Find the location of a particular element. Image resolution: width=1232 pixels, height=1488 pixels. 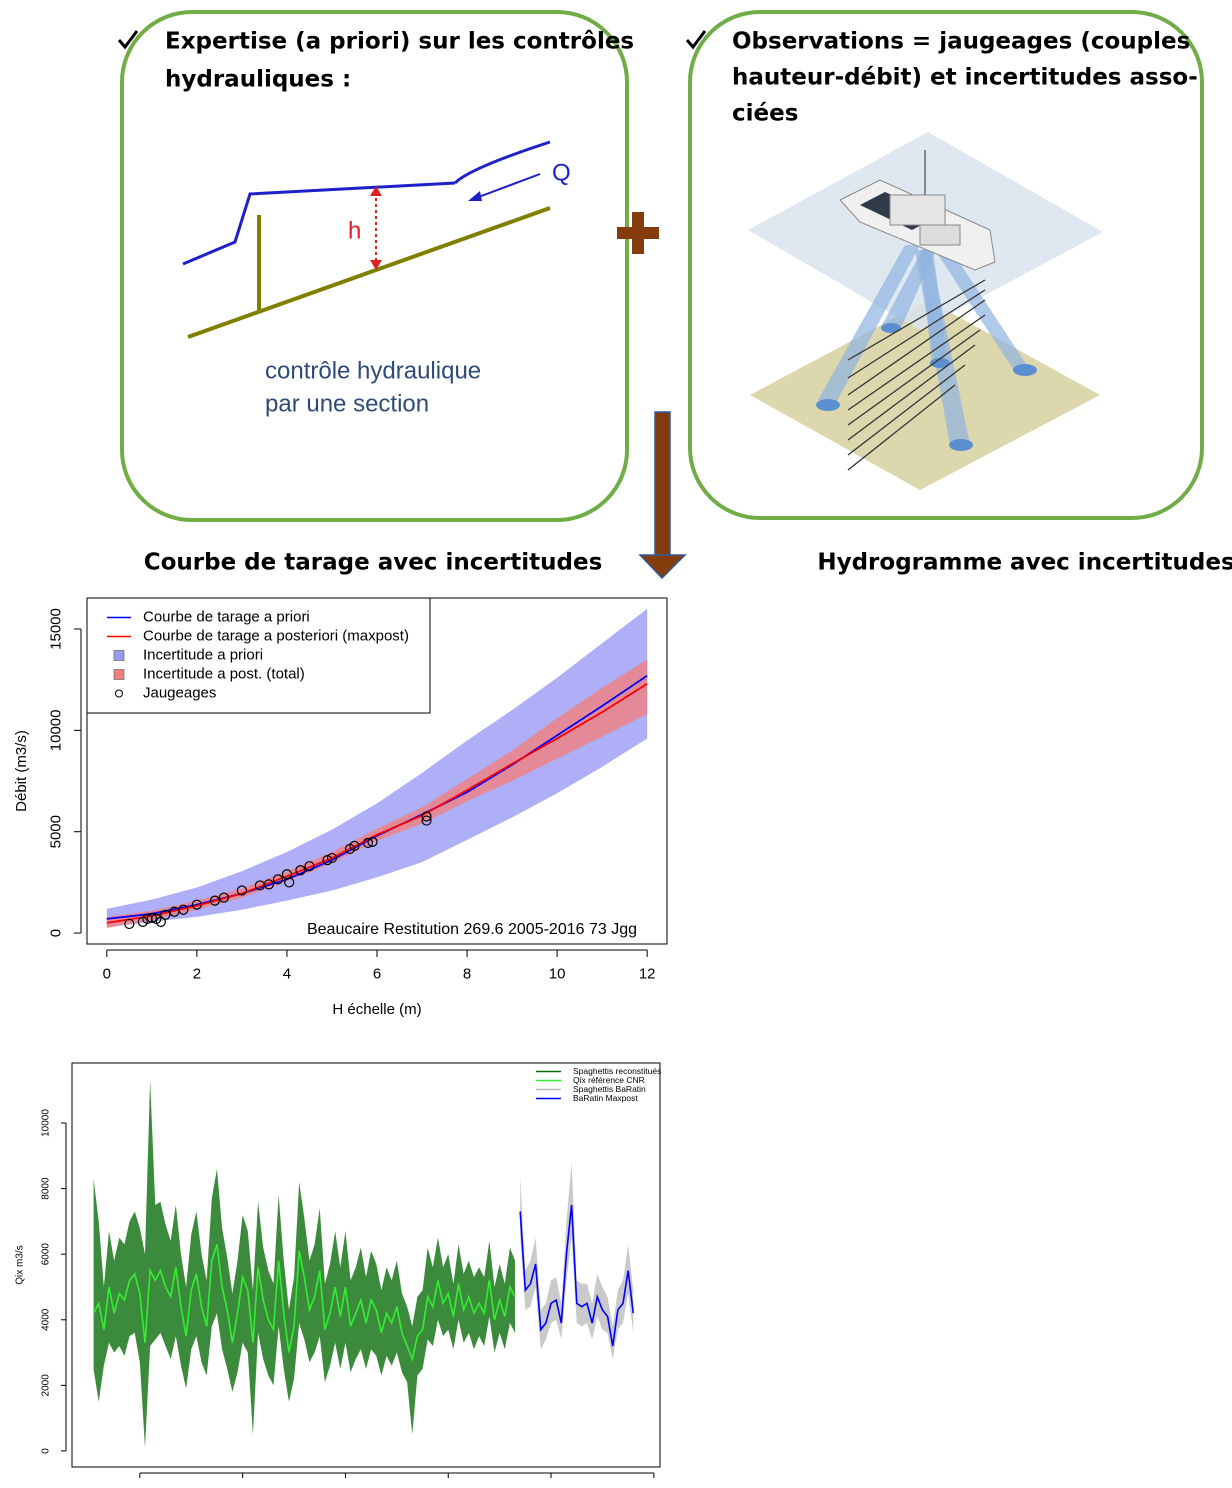

x-tick-label: 4 is located at coordinates (287, 973).